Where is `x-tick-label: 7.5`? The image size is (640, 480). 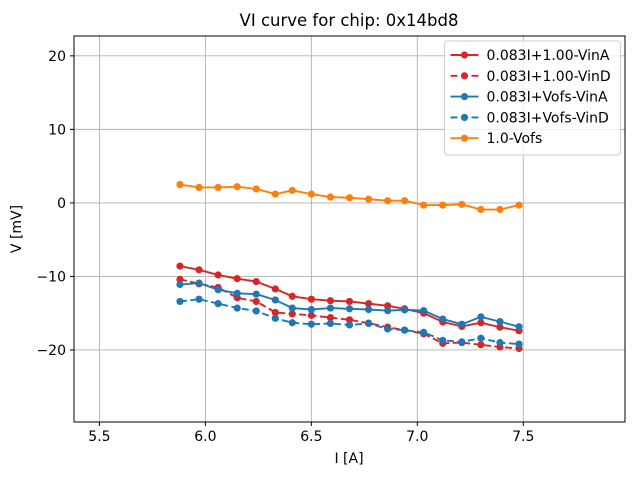 x-tick-label: 7.5 is located at coordinates (523, 437).